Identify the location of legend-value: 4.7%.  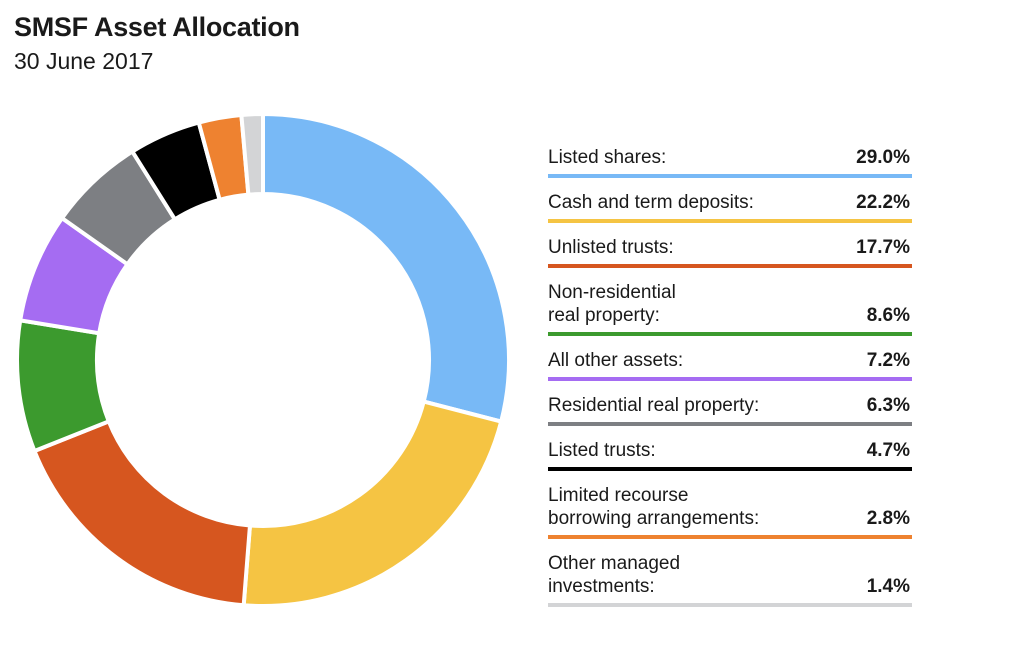
(888, 450).